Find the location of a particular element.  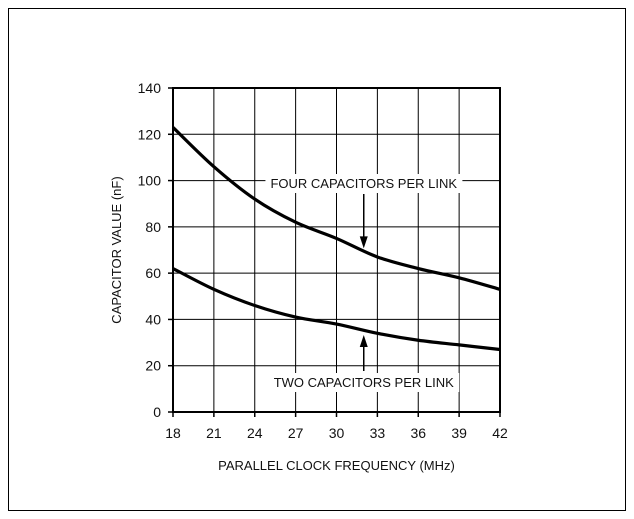

y-tick-label: 60 is located at coordinates (153, 273).